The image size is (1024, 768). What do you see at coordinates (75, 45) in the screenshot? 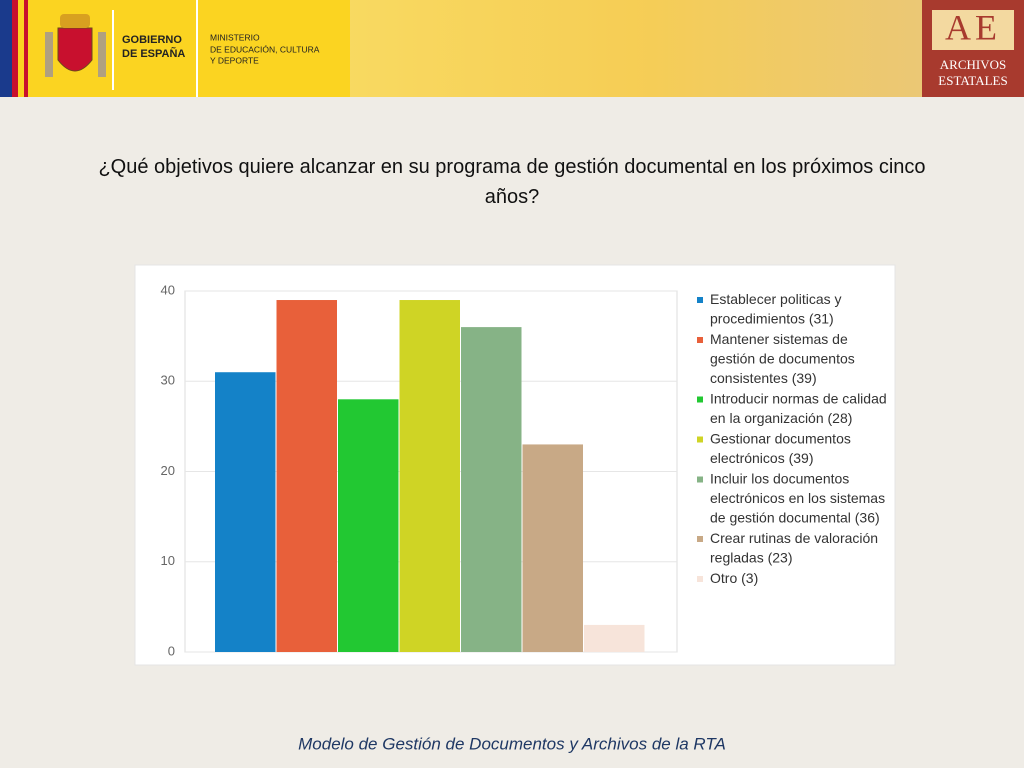
I see `coat-of-arms` at bounding box center [75, 45].